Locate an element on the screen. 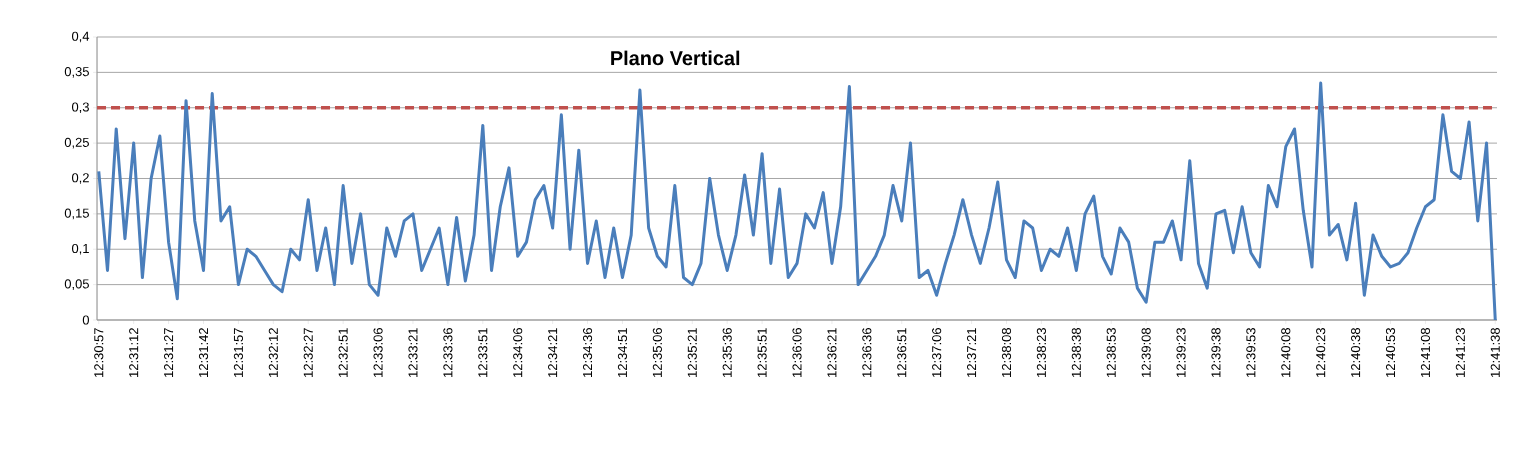 This screenshot has width=1518, height=465. y-tick-label: 0,25 is located at coordinates (76, 143).